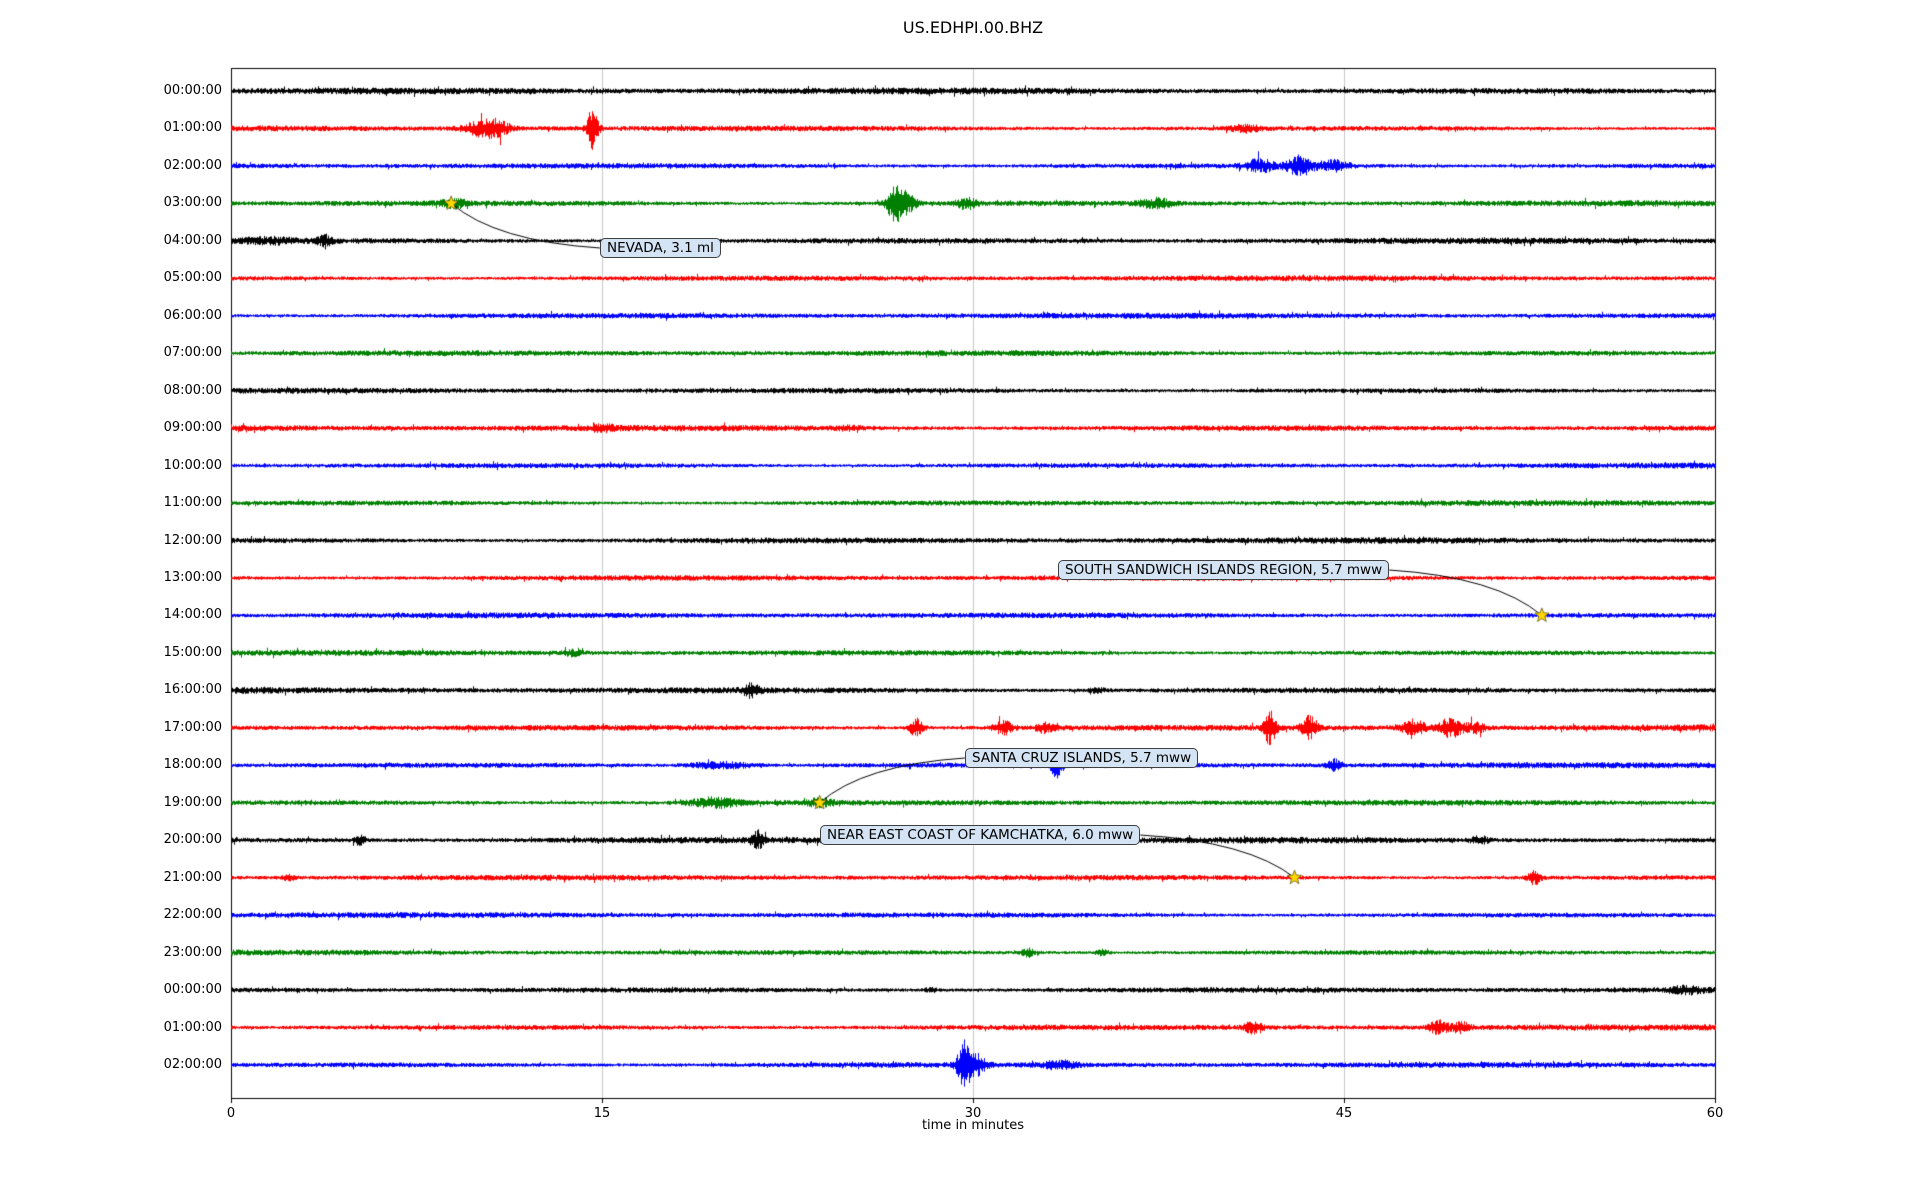  Describe the element at coordinates (660, 248) in the screenshot. I see `event-label: NEVADA, 3.1 ml` at that location.